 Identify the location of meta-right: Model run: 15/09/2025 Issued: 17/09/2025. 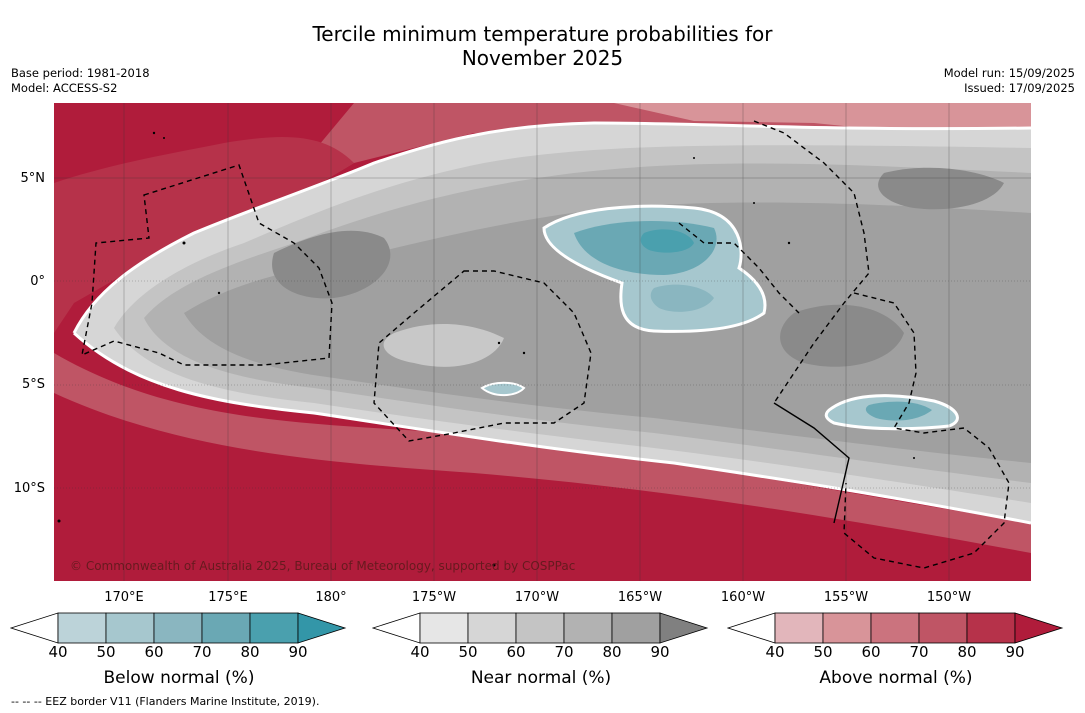
(1009, 80).